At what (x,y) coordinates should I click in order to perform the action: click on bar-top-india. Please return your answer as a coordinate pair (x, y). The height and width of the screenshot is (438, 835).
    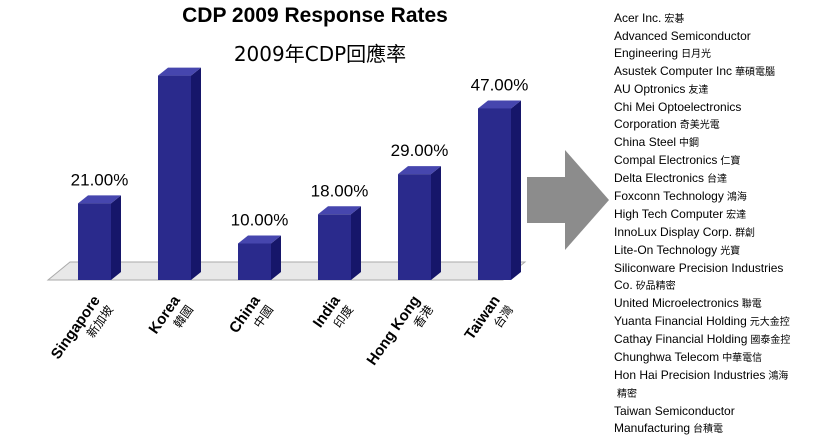
    Looking at the image, I should click on (339, 210).